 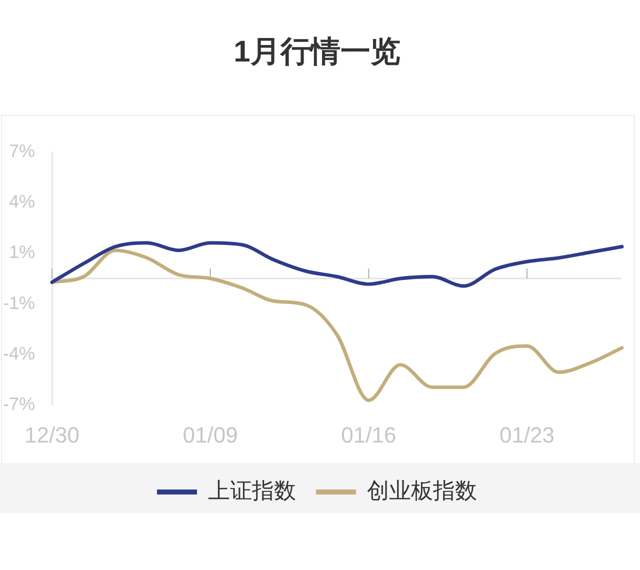 I want to click on x-tick-label: 12/30, so click(x=52, y=435).